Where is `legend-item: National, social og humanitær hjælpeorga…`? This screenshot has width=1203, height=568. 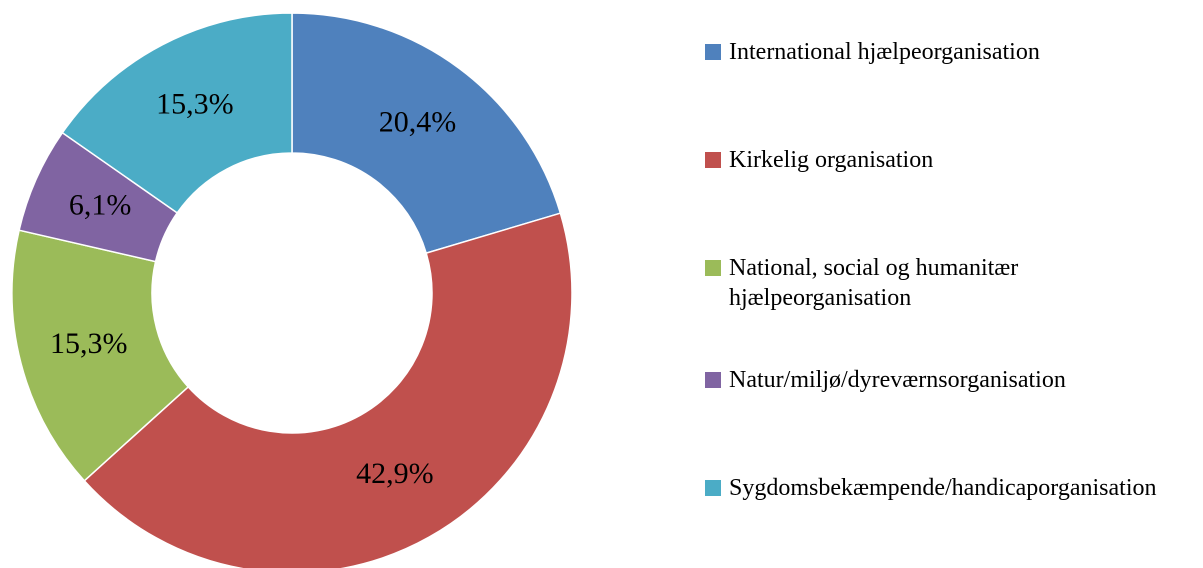 legend-item: National, social og humanitær hjælpeorga… is located at coordinates (940, 283).